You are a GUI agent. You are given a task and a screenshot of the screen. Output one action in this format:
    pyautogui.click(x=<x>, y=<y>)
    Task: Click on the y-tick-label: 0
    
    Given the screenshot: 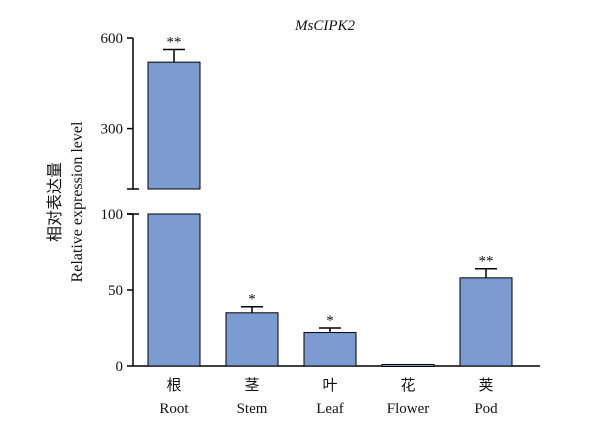 What is the action you would take?
    pyautogui.click(x=120, y=367)
    